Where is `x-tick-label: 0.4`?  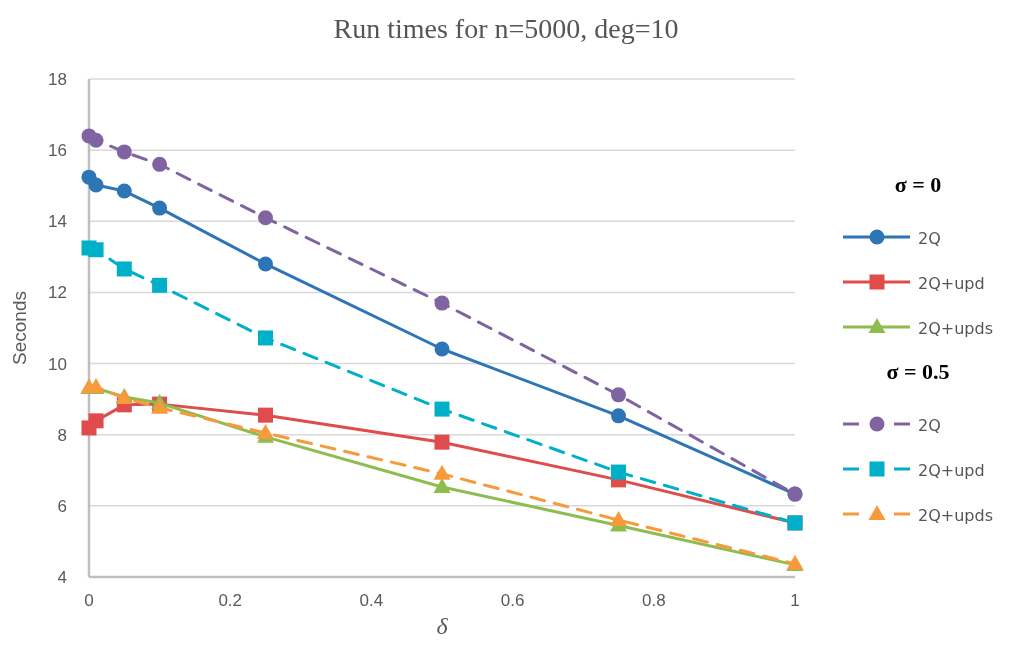
x-tick-label: 0.4 is located at coordinates (371, 600).